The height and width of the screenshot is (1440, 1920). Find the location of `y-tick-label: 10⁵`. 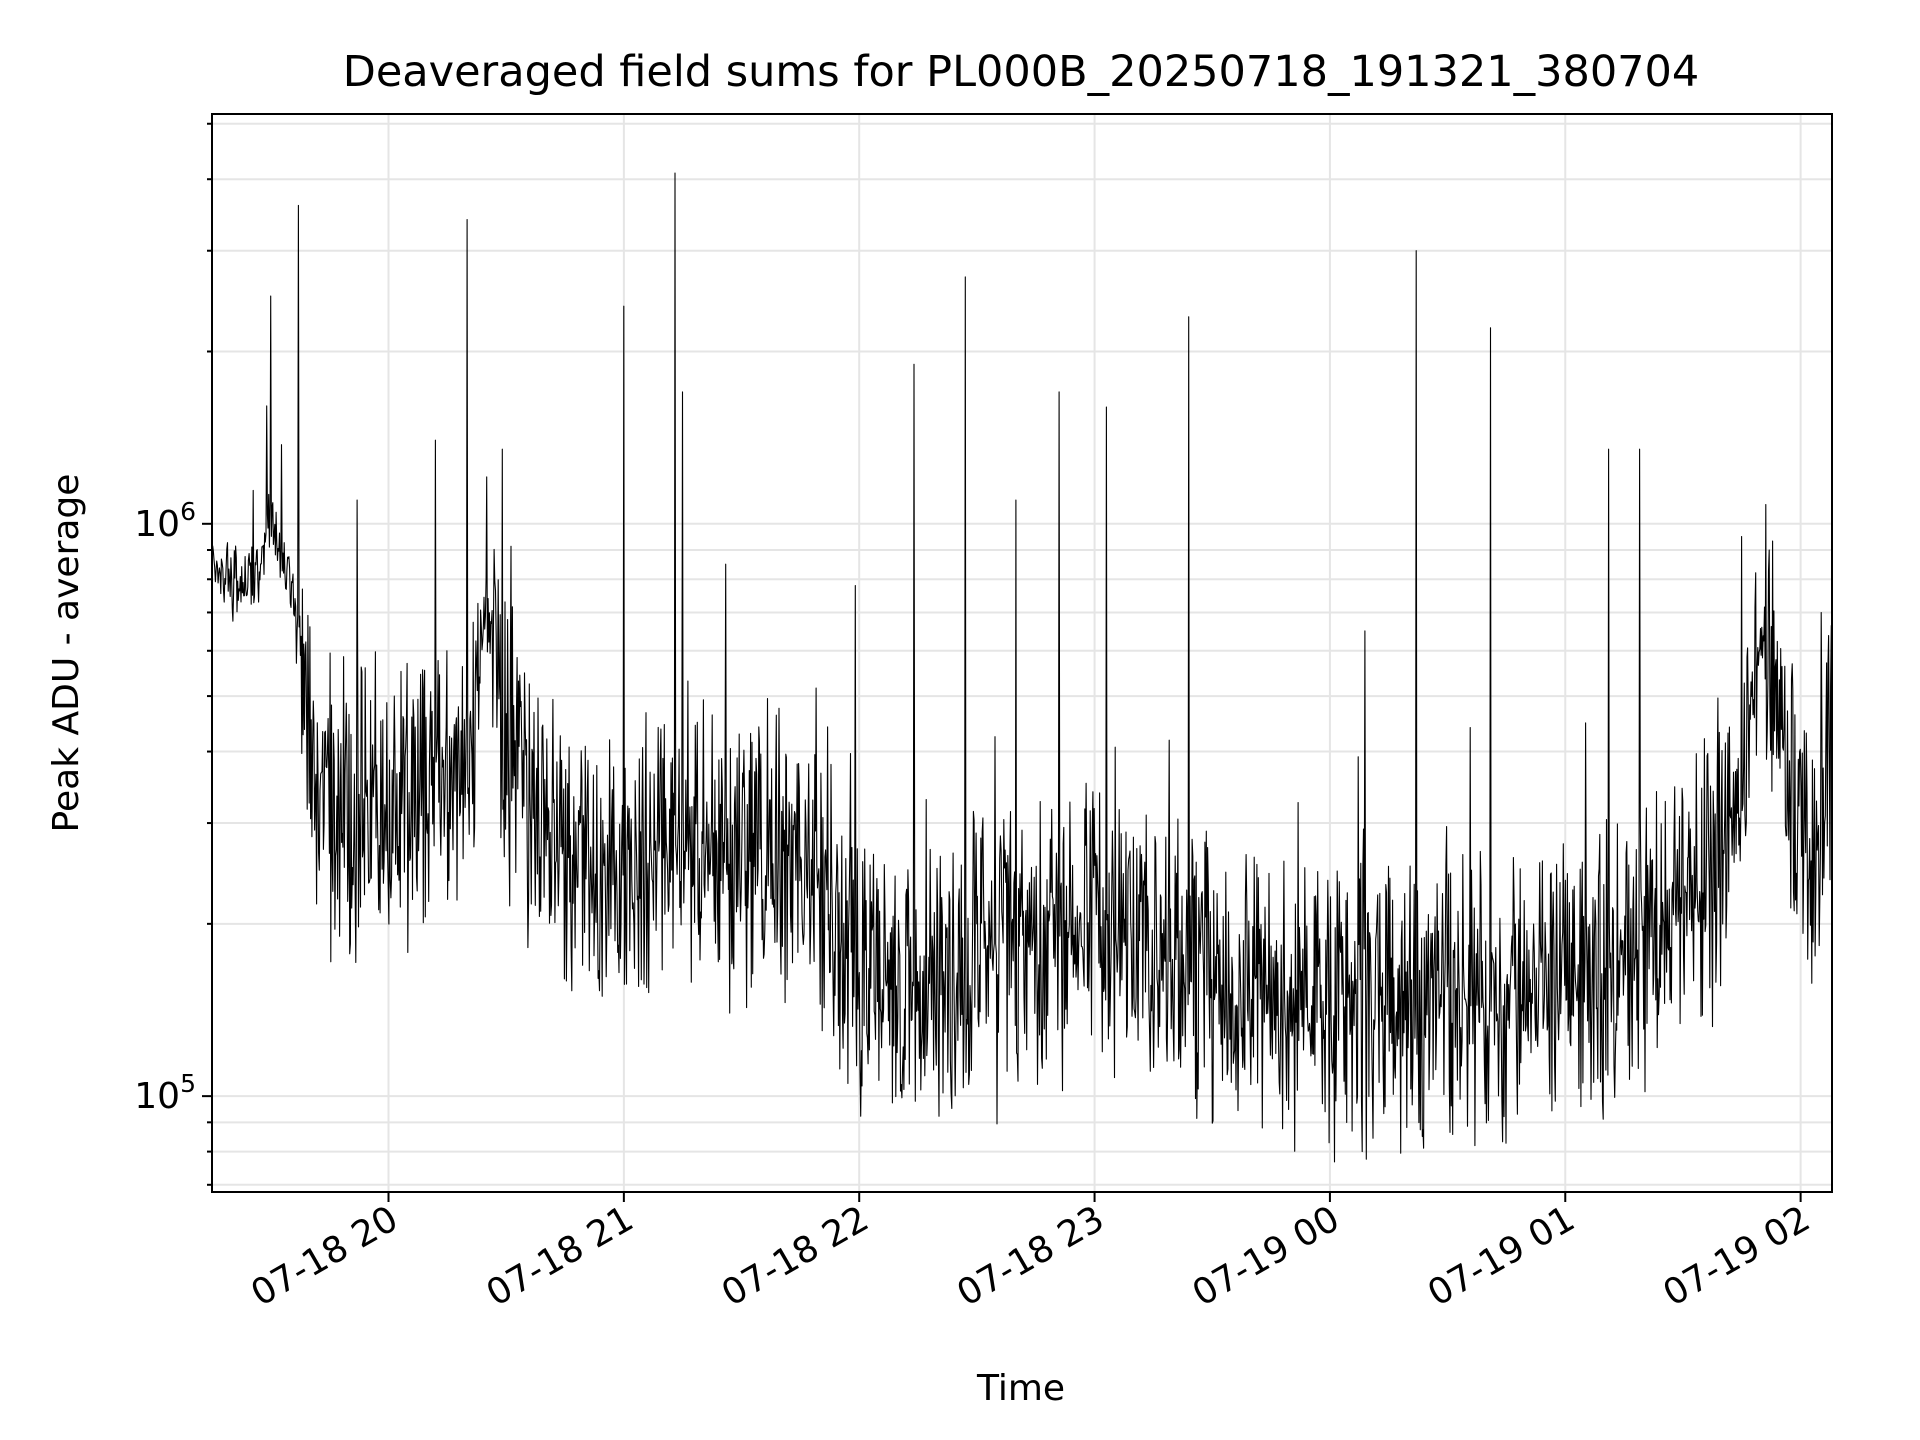

y-tick-label: 10⁵ is located at coordinates (165, 1093).